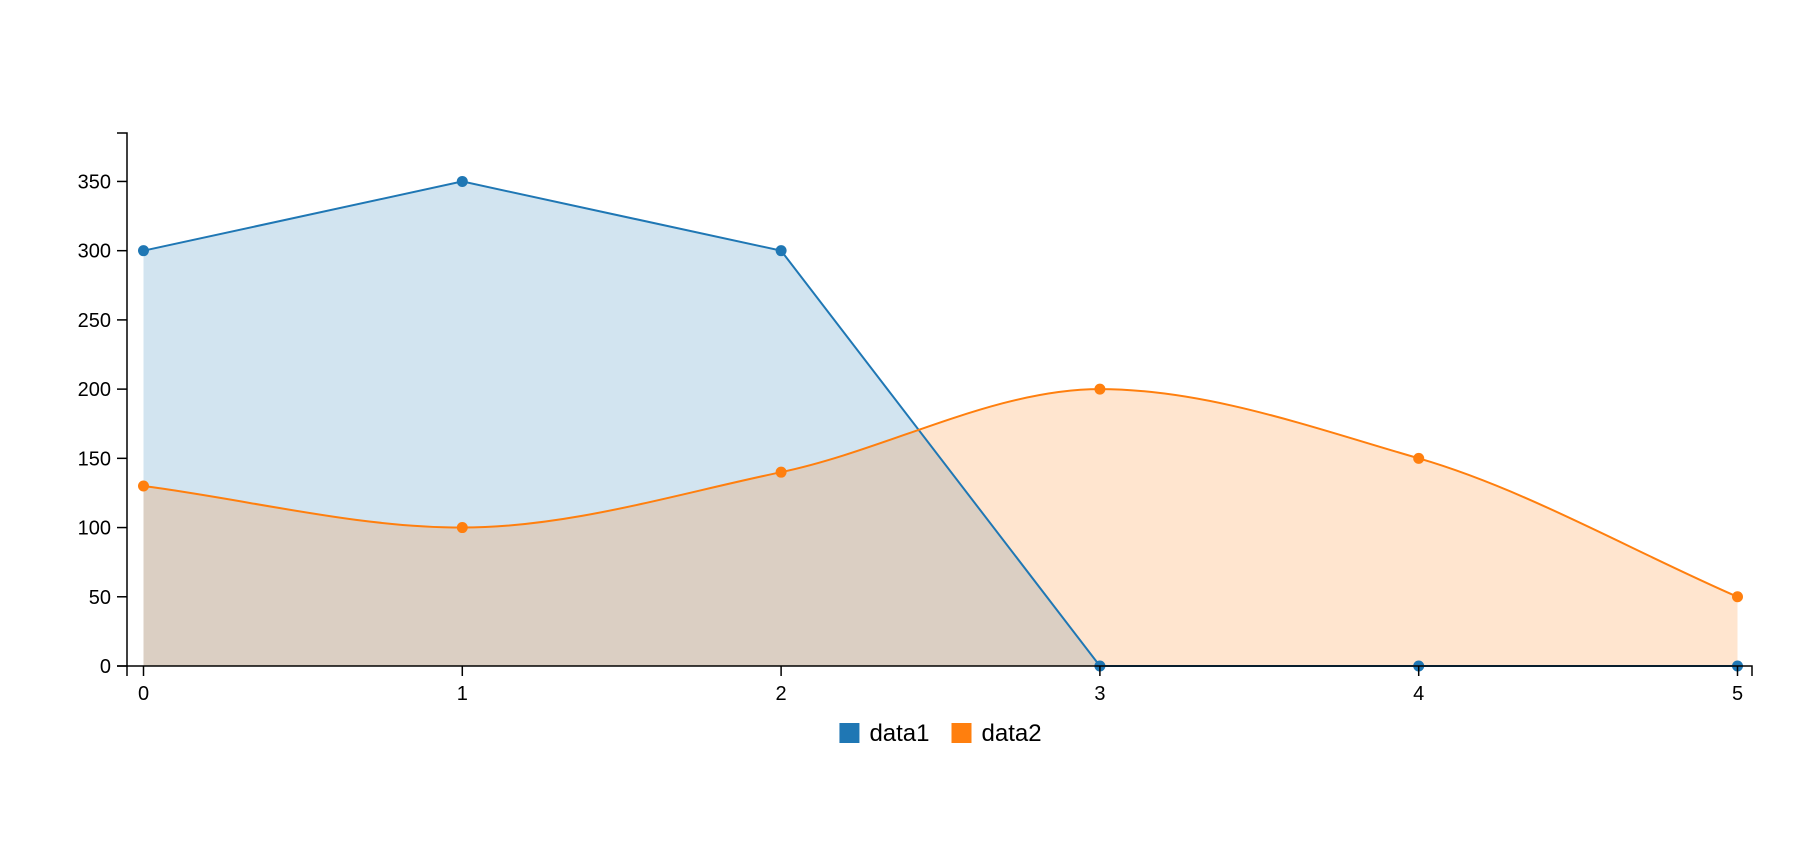  Describe the element at coordinates (849, 733) in the screenshot. I see `legend-swatch-data1` at that location.